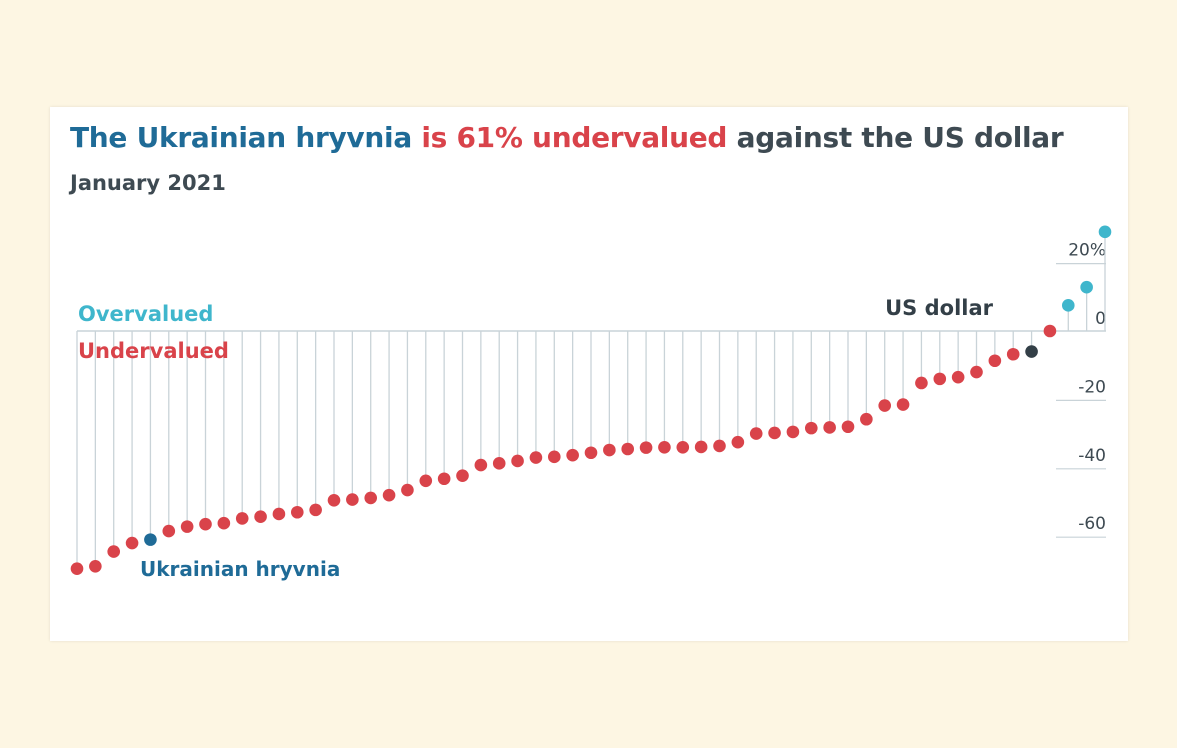 This screenshot has width=1177, height=748. I want to click on hryvnia-annotation: Ukrainian hryvnia, so click(240, 569).